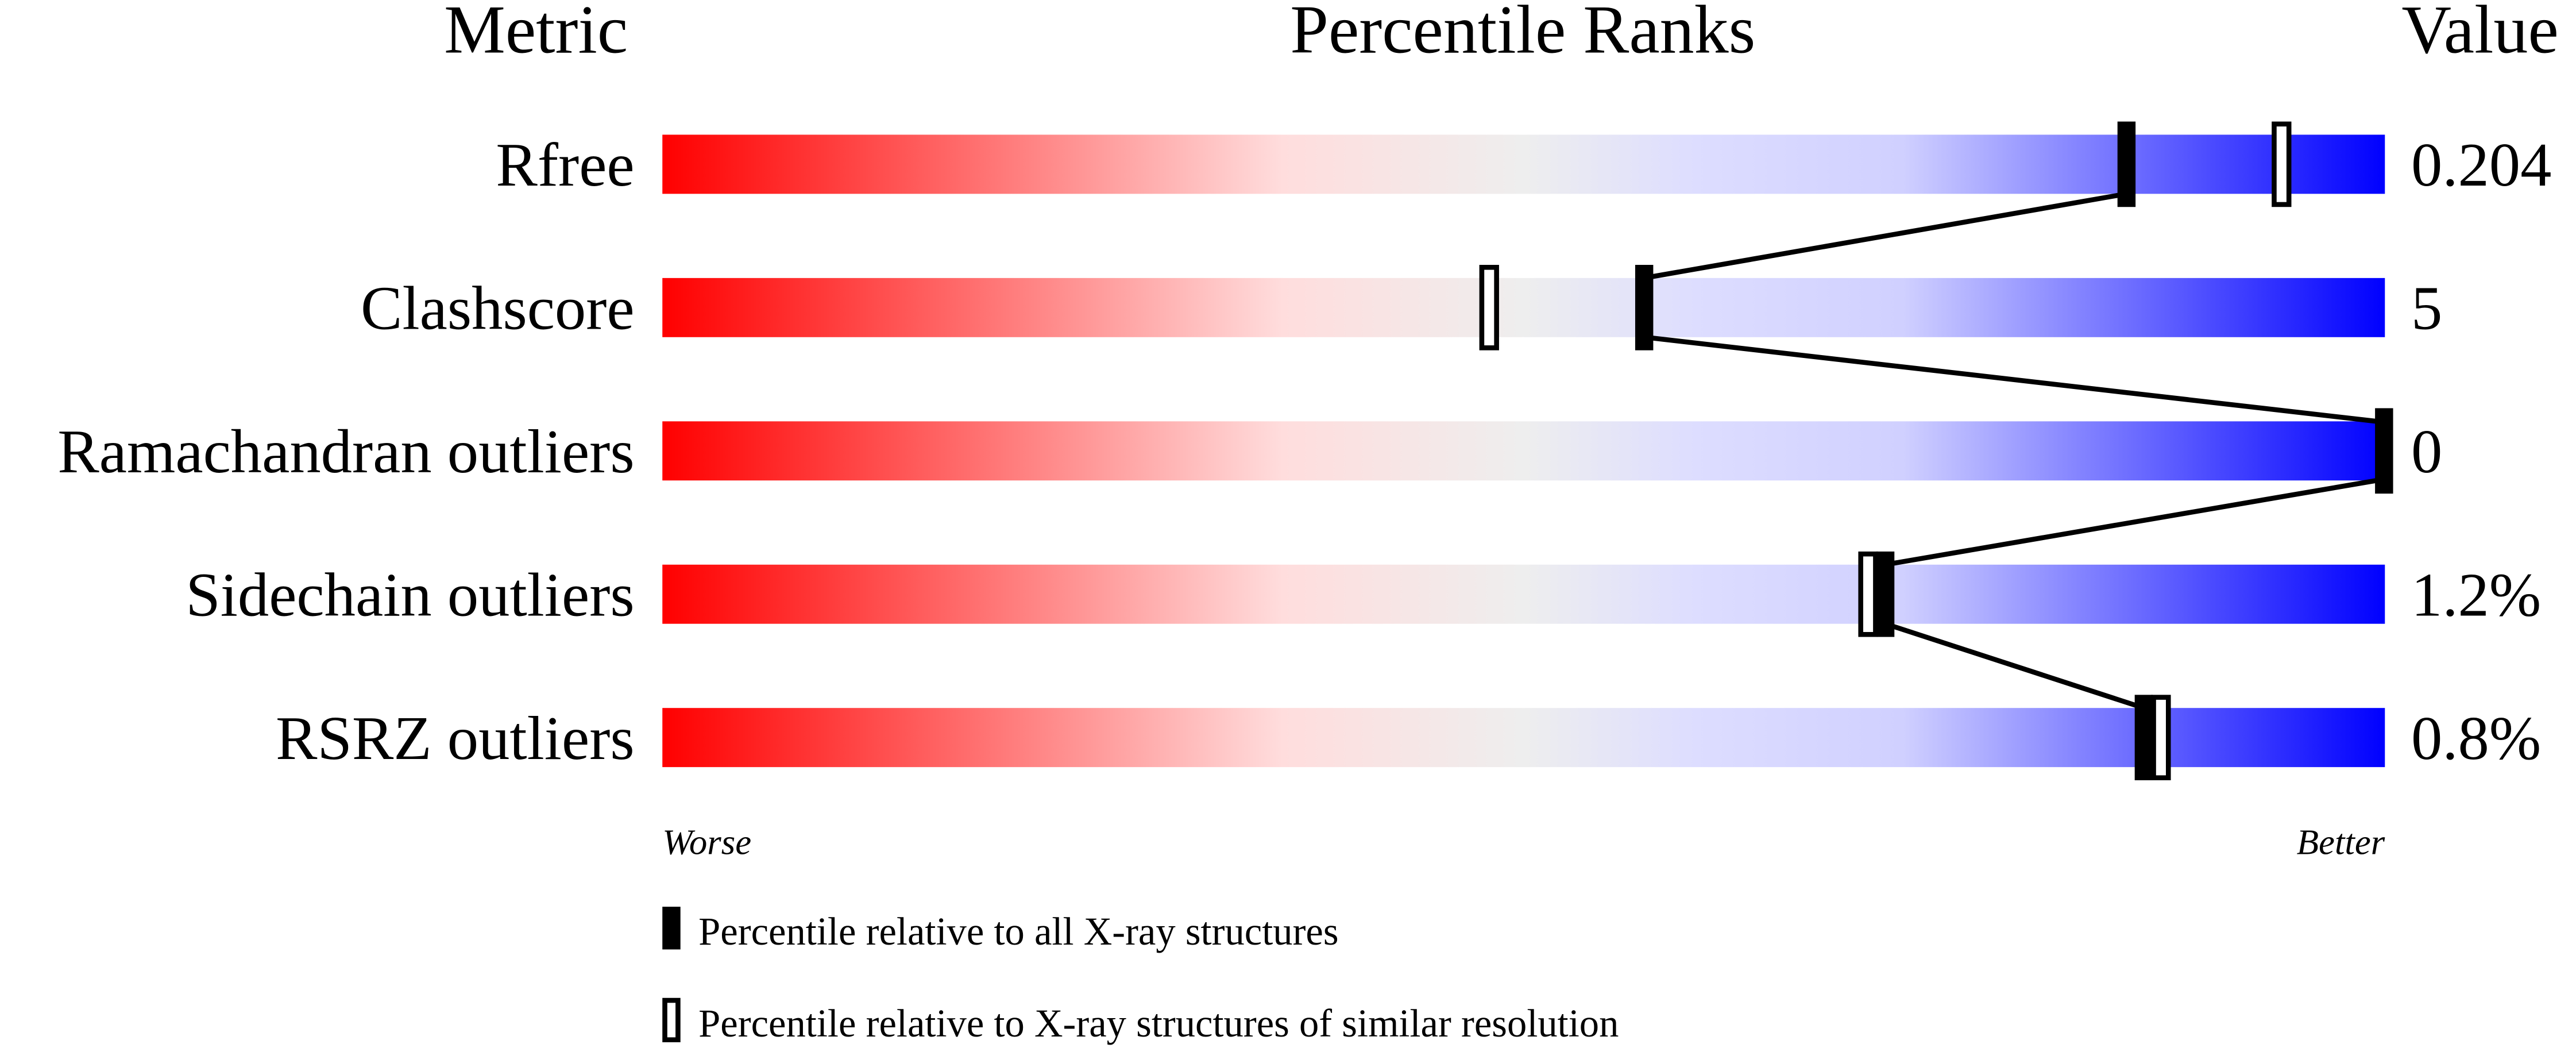 The height and width of the screenshot is (1048, 2576). Describe the element at coordinates (671, 928) in the screenshot. I see `legend-filled-marker` at that location.